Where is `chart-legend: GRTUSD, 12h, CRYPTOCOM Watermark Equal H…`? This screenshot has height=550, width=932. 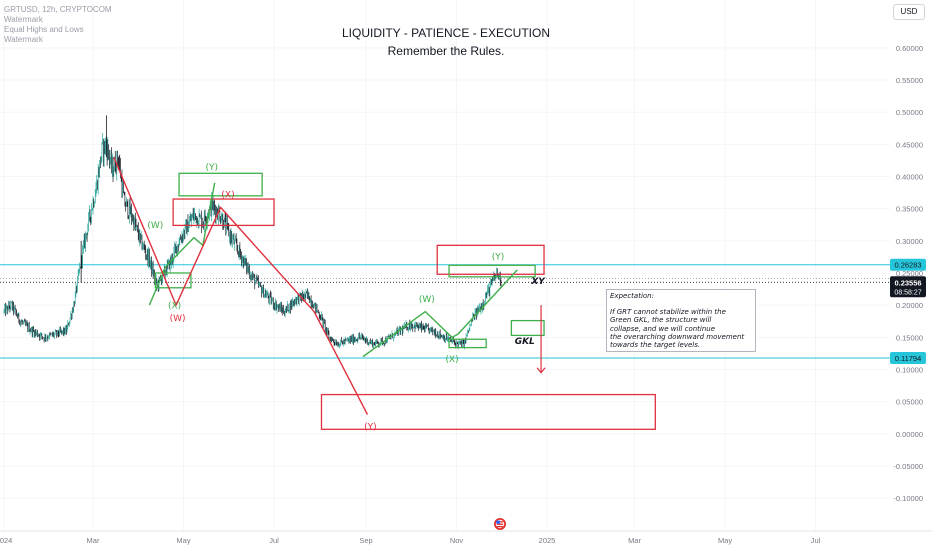
chart-legend: GRTUSD, 12h, CRYPTOCOM Watermark Equal H… is located at coordinates (58, 25).